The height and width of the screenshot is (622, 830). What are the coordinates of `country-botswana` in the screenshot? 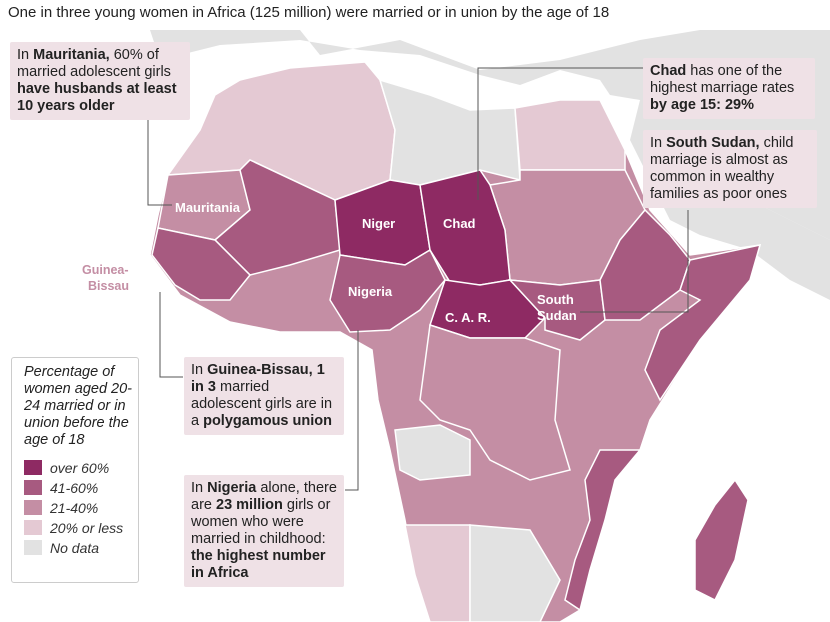 It's located at (515, 573).